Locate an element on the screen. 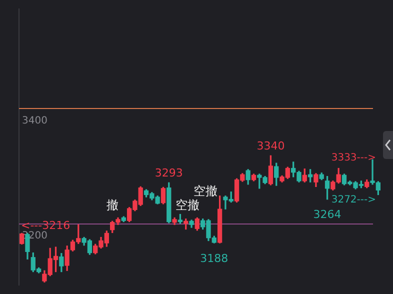 This screenshot has width=393, height=294. annotation: 撤 is located at coordinates (112, 205).